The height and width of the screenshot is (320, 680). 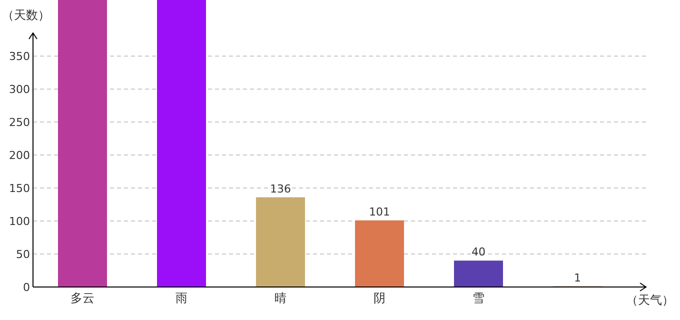 I want to click on y-axis-title: （天数）, so click(x=26, y=15).